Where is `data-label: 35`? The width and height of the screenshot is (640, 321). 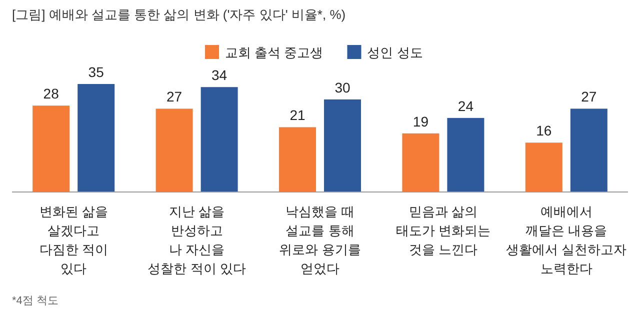
data-label: 35 is located at coordinates (96, 72).